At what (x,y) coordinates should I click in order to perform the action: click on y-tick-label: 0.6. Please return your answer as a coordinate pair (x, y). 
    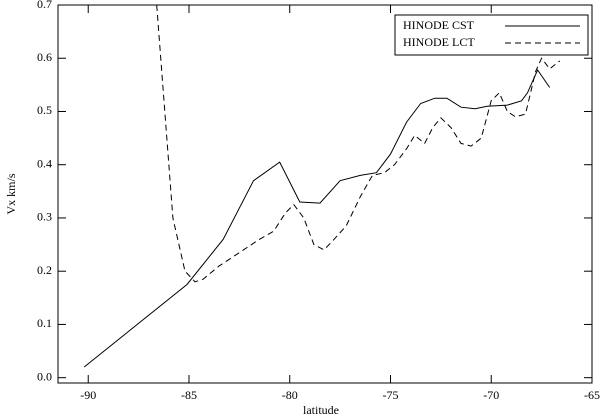
    Looking at the image, I should click on (44, 57).